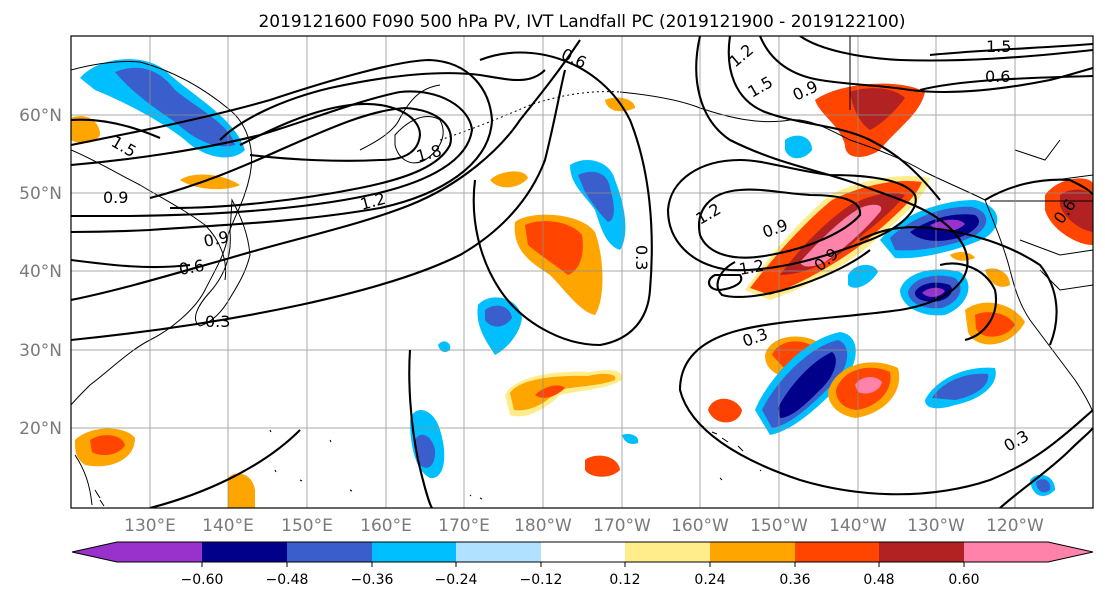  I want to click on lat-label: 20°N, so click(40, 429).